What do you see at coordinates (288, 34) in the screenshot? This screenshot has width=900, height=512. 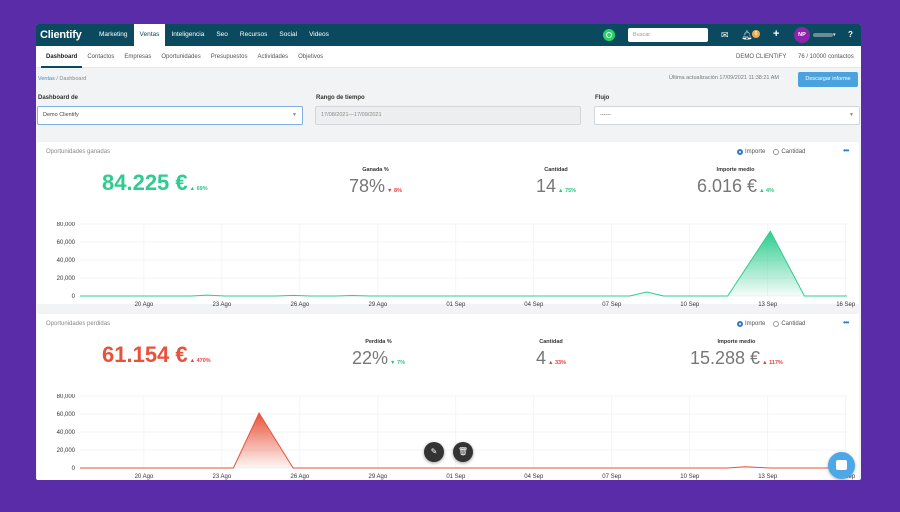 I see `nav-social: Social` at bounding box center [288, 34].